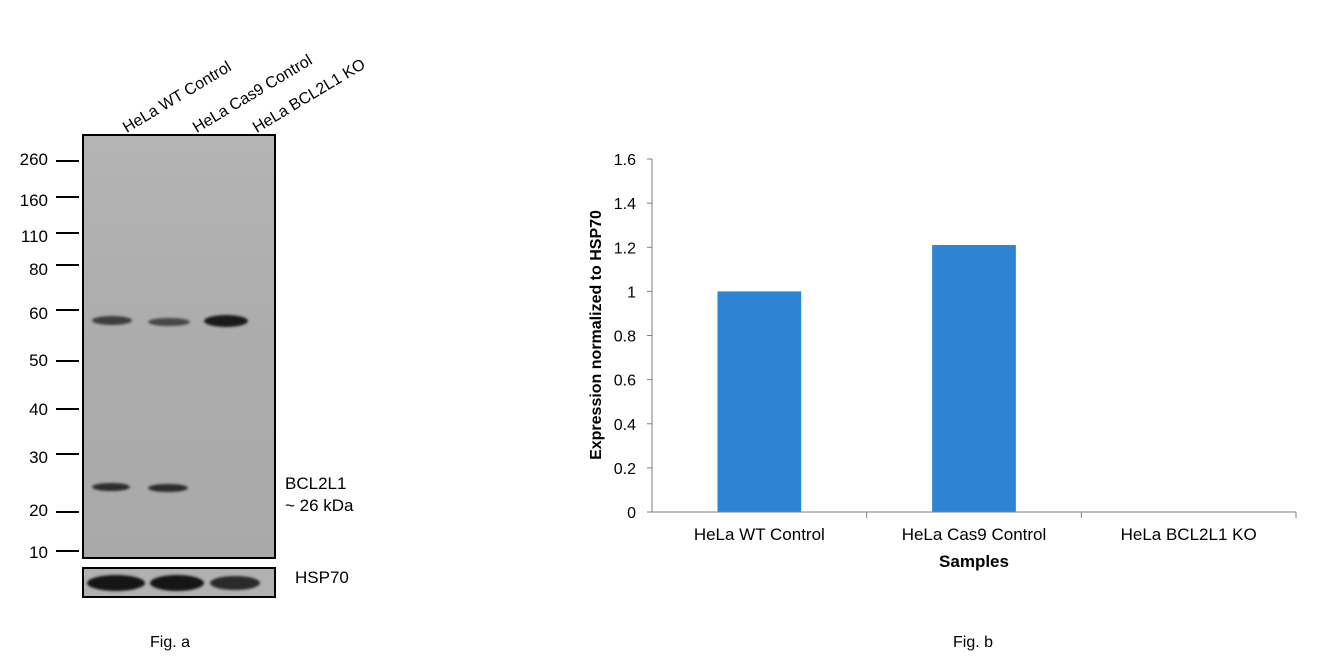 This screenshot has width=1319, height=666. Describe the element at coordinates (34, 236) in the screenshot. I see `mw-label-110: 110` at that location.